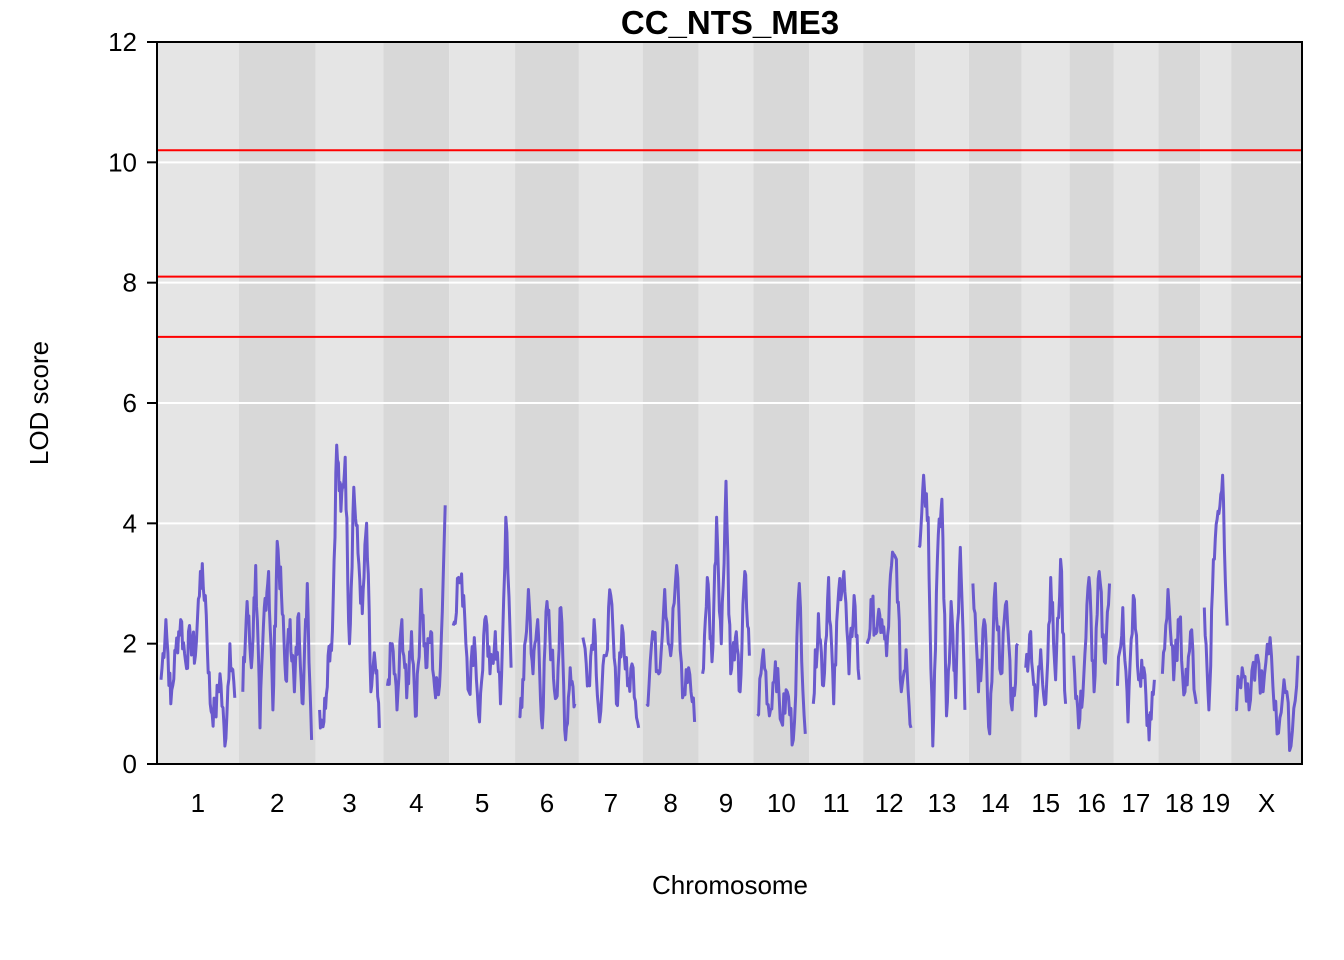 This screenshot has width=1344, height=960. I want to click on x-tick-label-8: 8, so click(670, 803).